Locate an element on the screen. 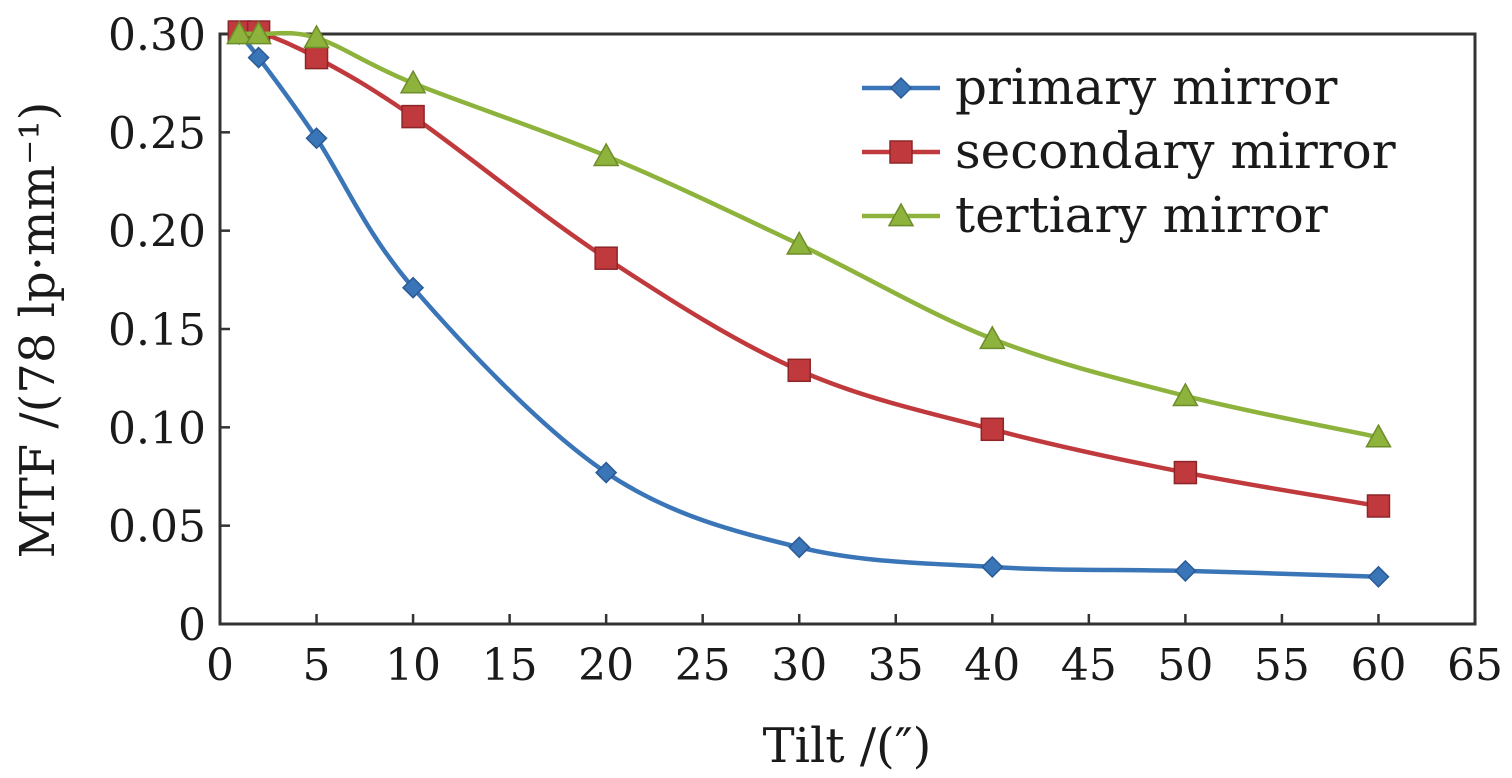  legend-label-secondary-mirror: secondary mirror is located at coordinates (1175, 151).